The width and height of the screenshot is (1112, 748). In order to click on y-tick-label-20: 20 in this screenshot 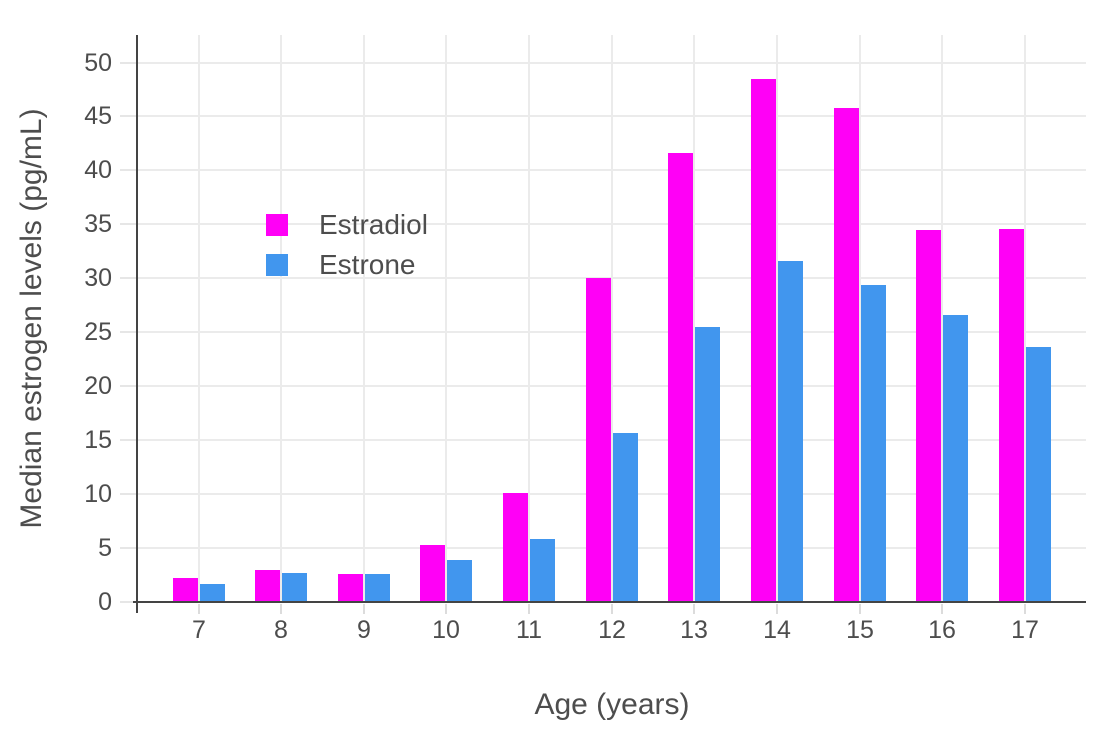, I will do `click(98, 386)`.